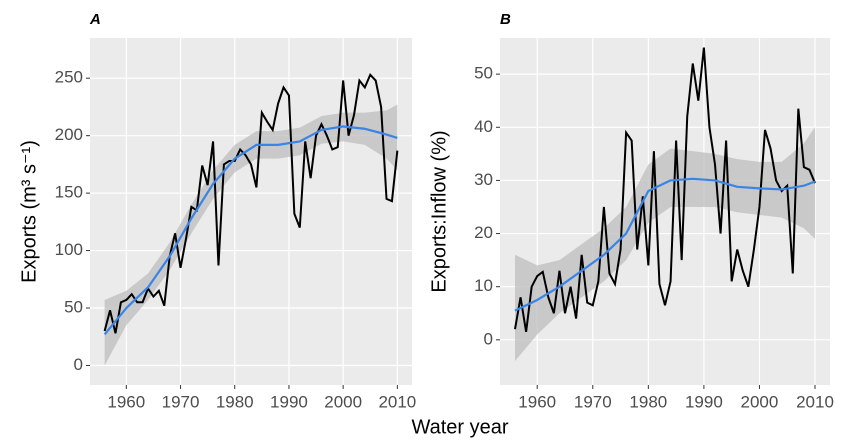 This screenshot has height=445, width=844. I want to click on y-tick-label: 40, so click(483, 126).